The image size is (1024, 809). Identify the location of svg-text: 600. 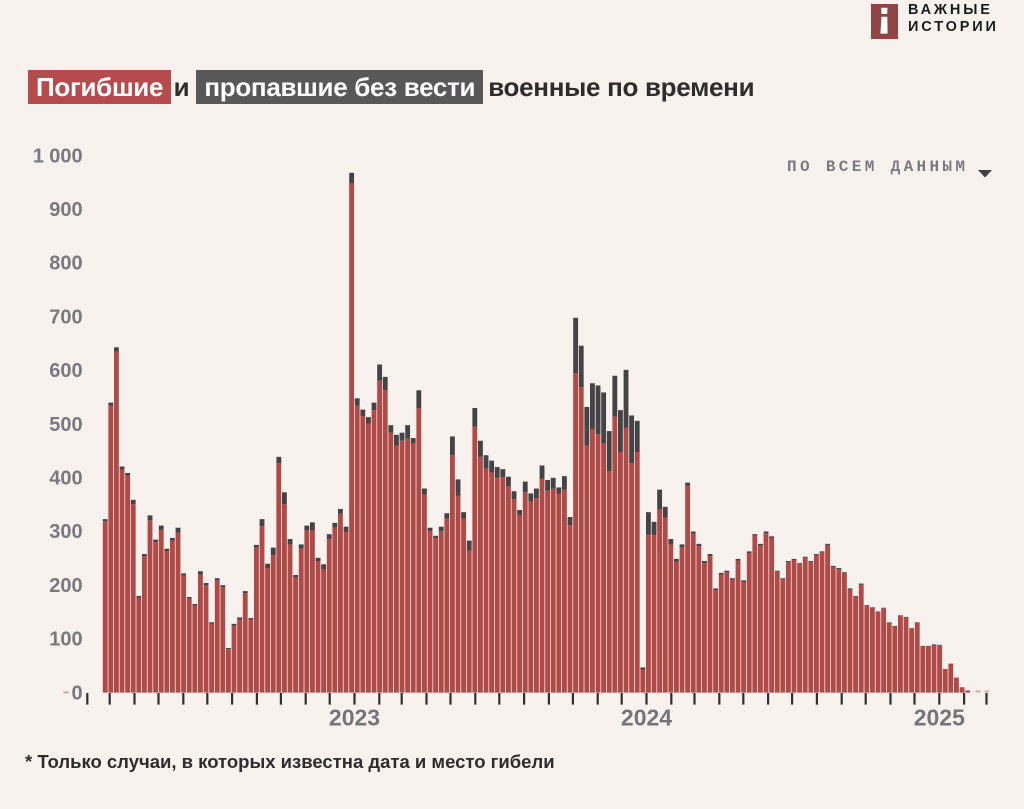
(65, 371).